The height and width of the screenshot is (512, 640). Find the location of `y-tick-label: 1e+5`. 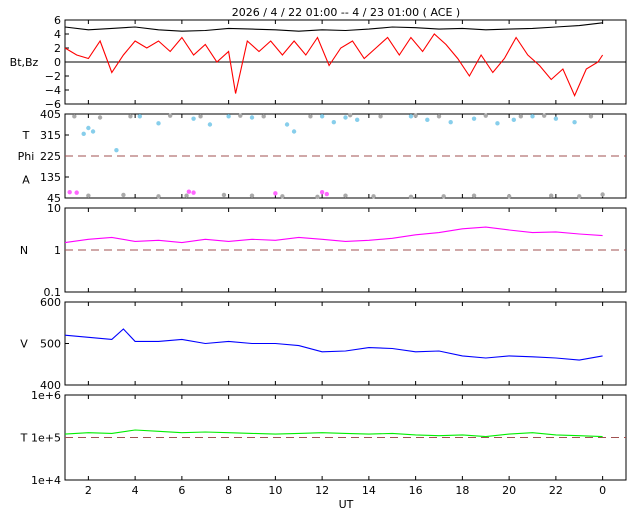

y-tick-label: 1e+5 is located at coordinates (46, 438).